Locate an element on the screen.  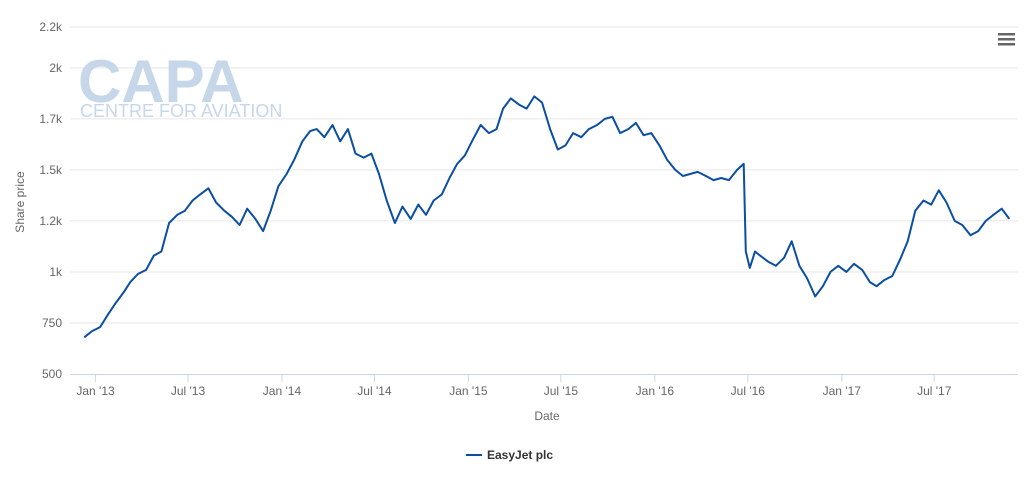
capa-watermark: CAPA CENTRE FOR AVIATION is located at coordinates (180, 84).